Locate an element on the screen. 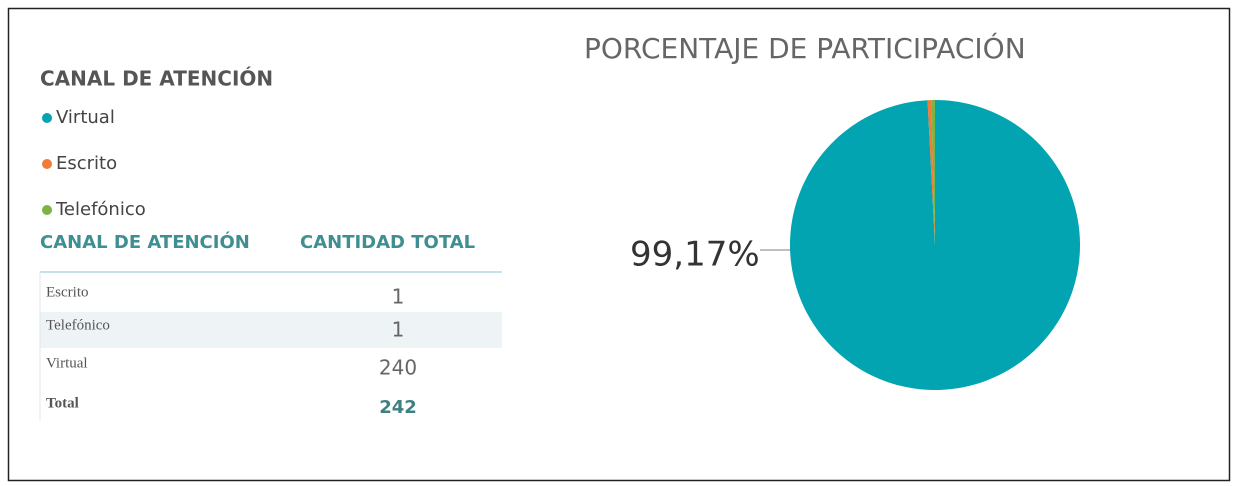  chart-title: PORCENTAJE DE PARTICIPACIÓN is located at coordinates (805, 48).